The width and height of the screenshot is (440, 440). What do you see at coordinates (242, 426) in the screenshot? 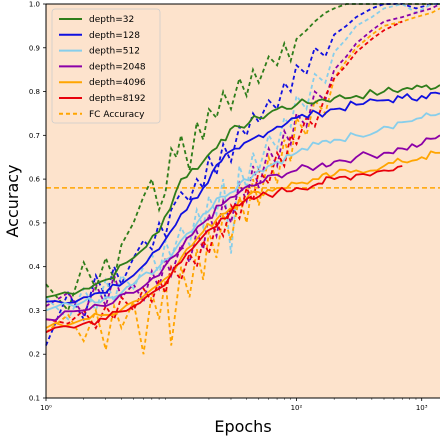
I see `x-axis-label: Epochs` at bounding box center [242, 426].